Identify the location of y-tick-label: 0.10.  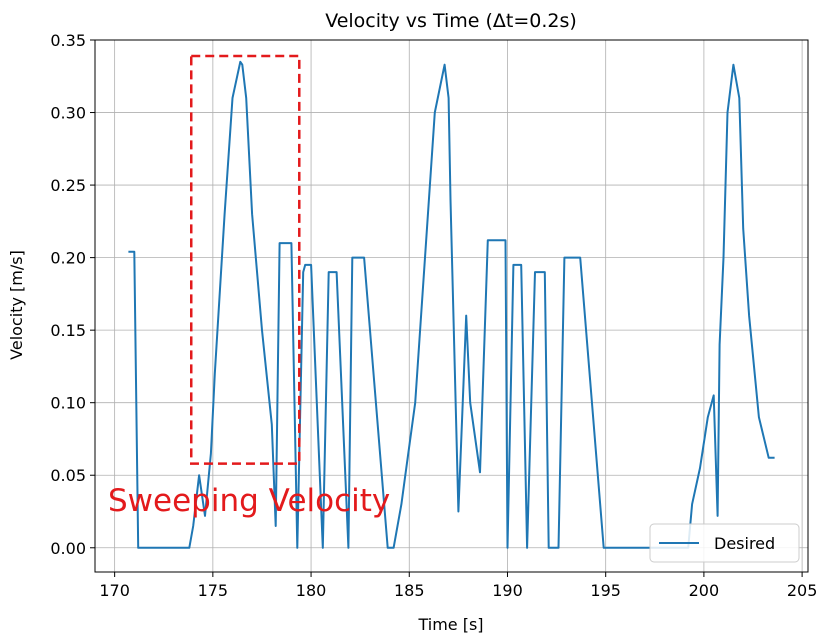
(68, 403).